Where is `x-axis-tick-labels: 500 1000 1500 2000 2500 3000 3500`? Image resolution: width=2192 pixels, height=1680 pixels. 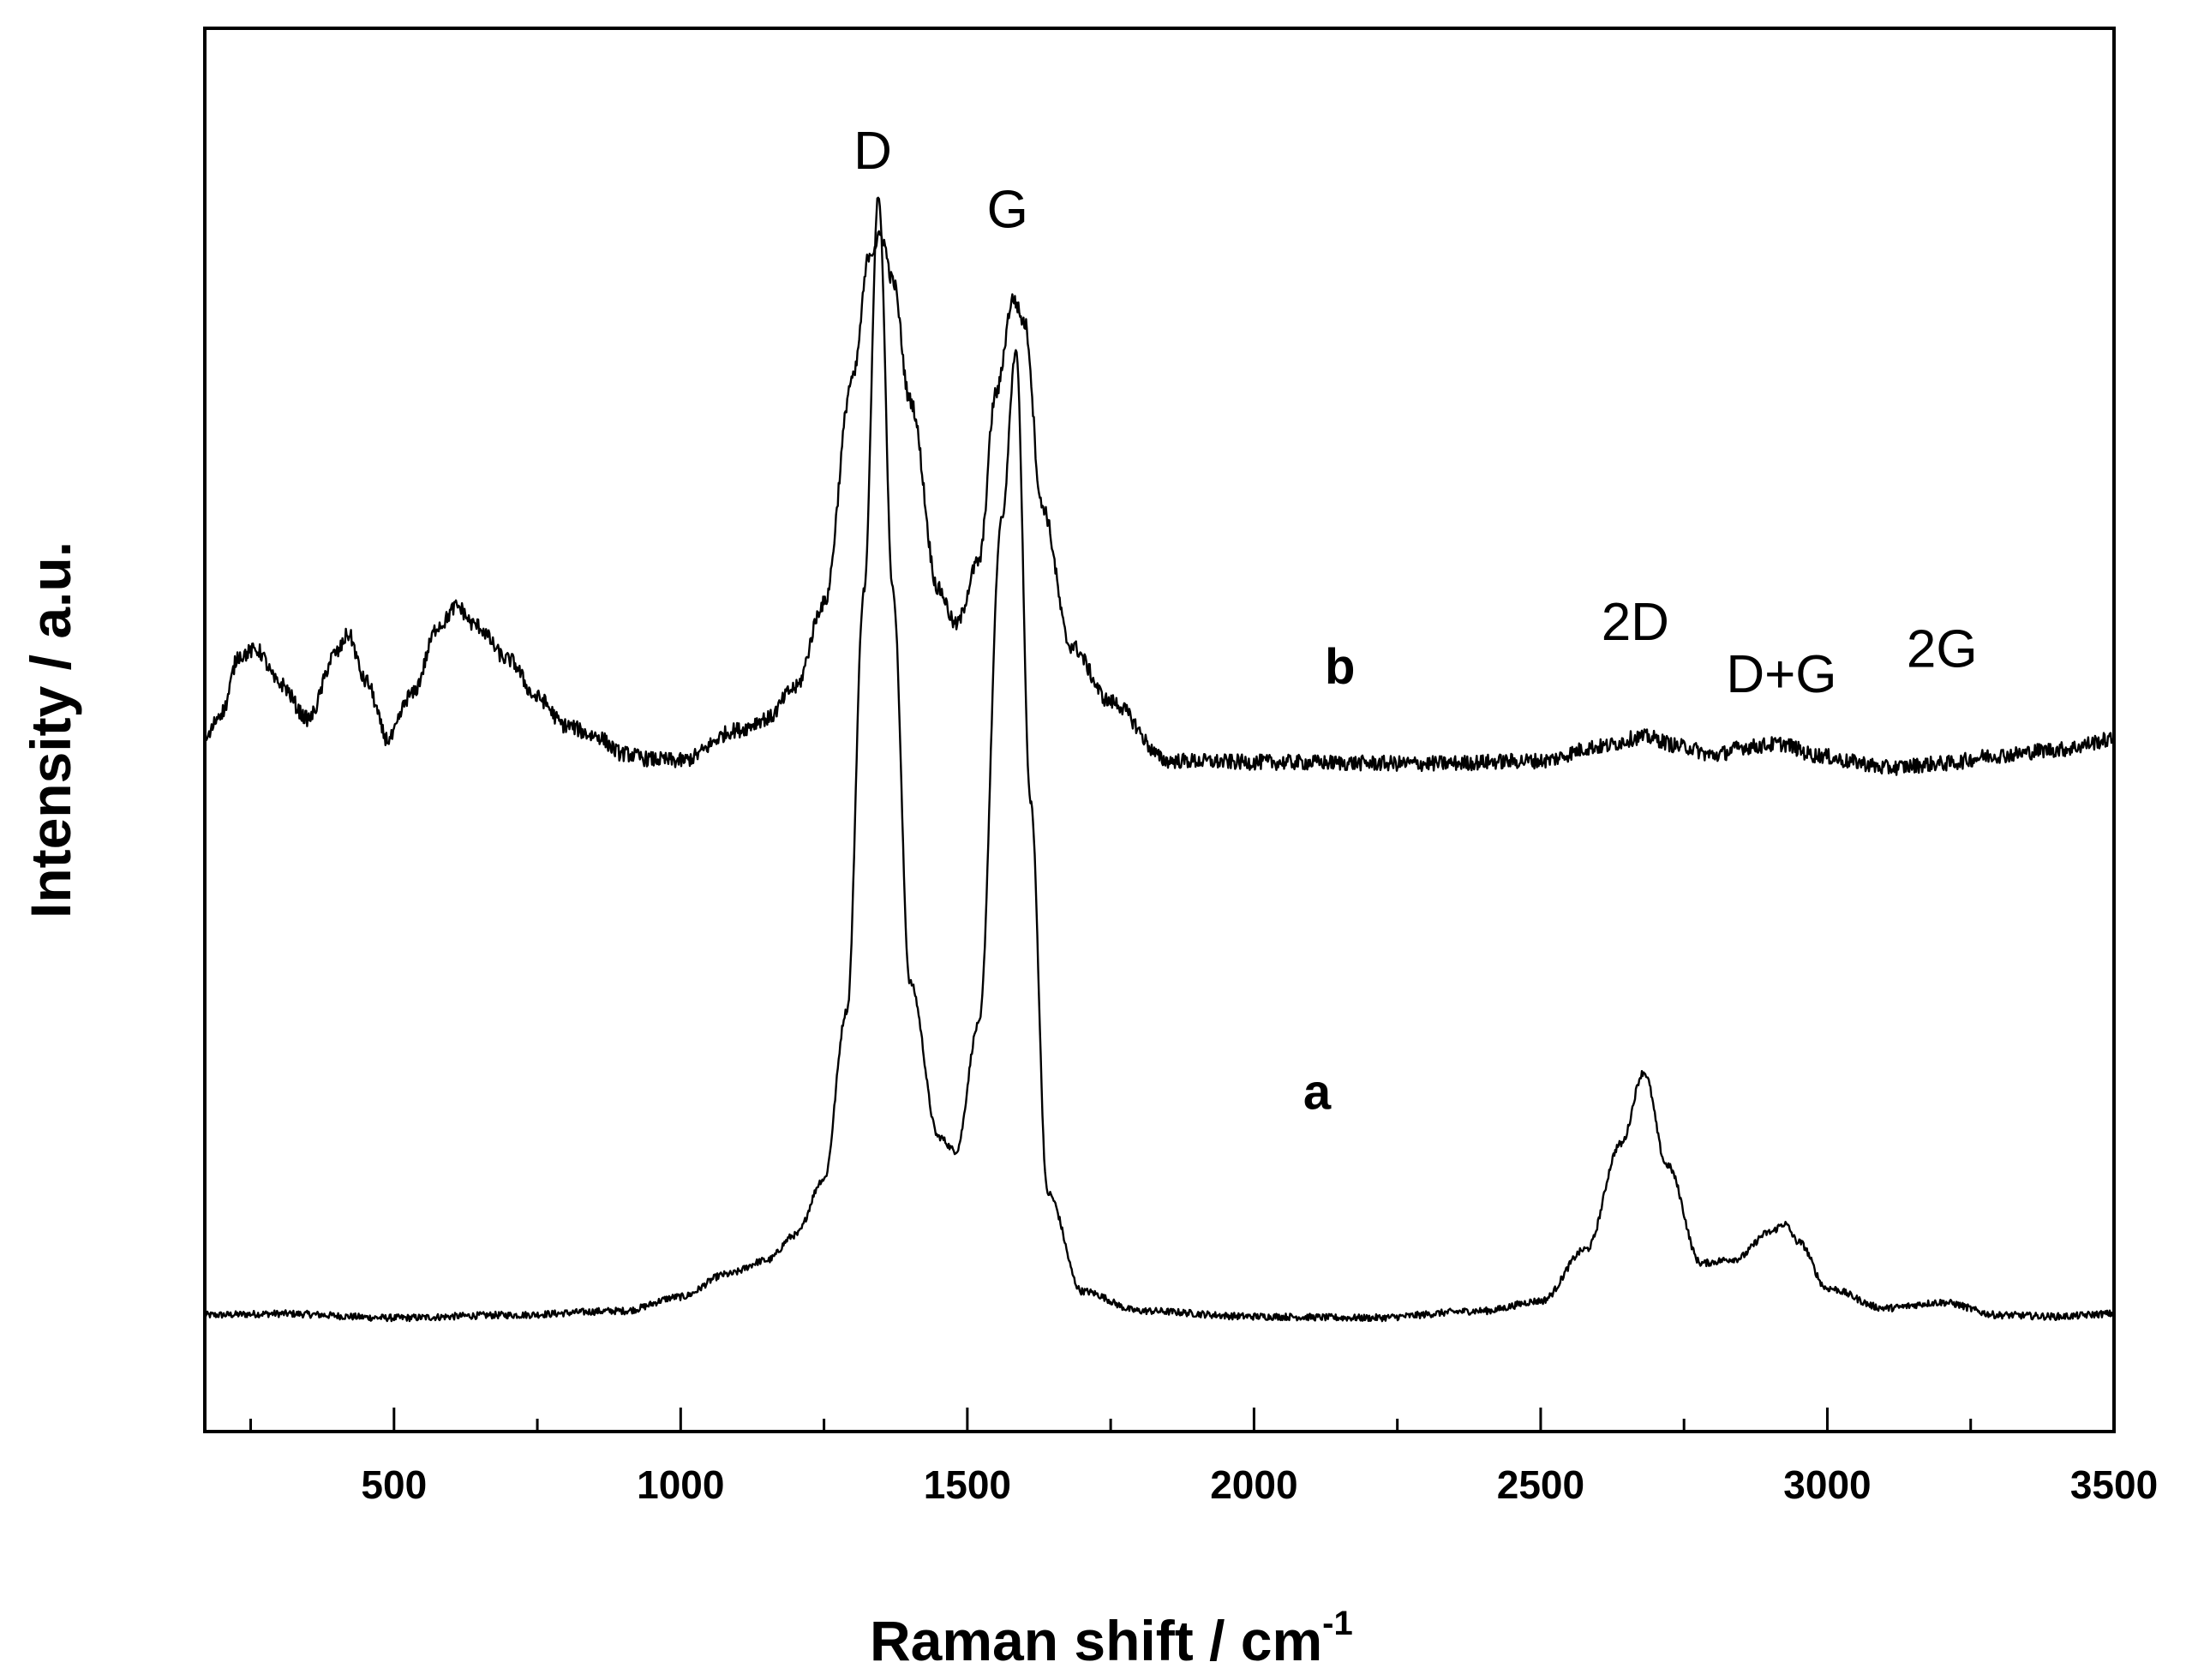 x-axis-tick-labels: 500 1000 1500 2000 2500 3000 3500 is located at coordinates (1259, 1485).